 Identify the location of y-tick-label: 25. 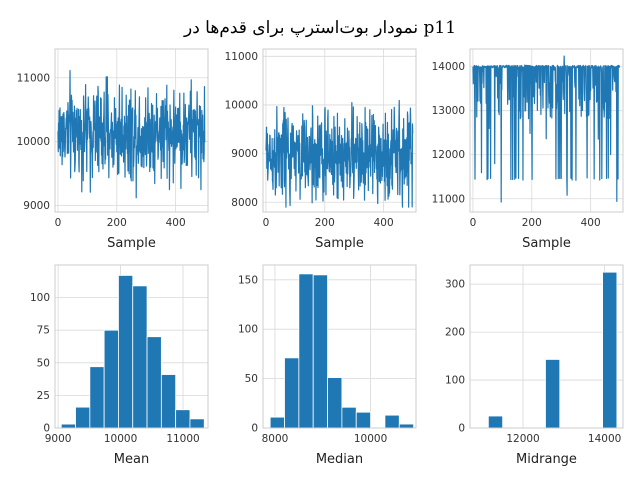
(43, 396).